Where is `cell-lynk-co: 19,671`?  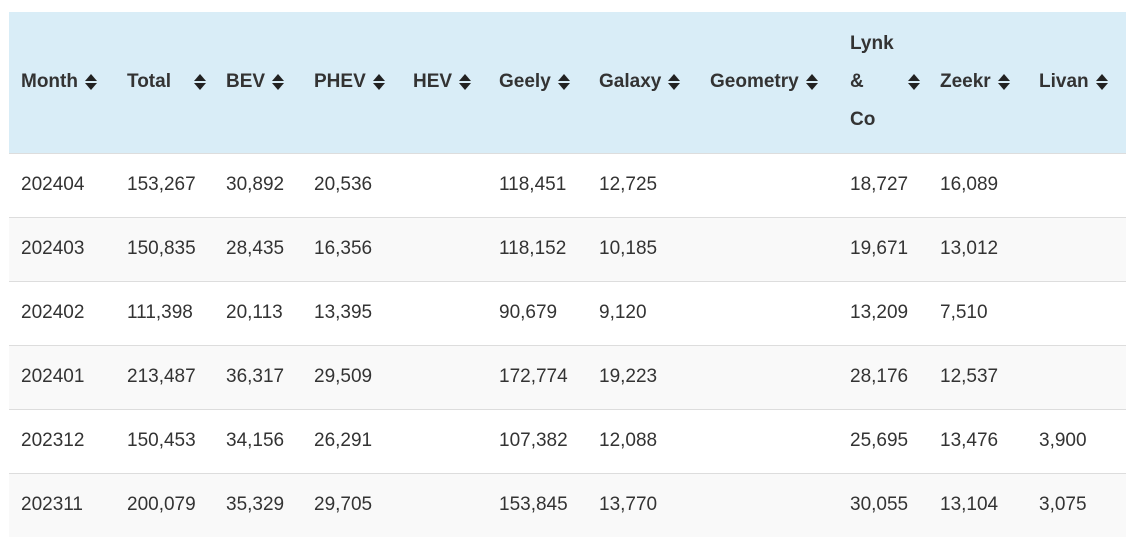 cell-lynk-co: 19,671 is located at coordinates (879, 248).